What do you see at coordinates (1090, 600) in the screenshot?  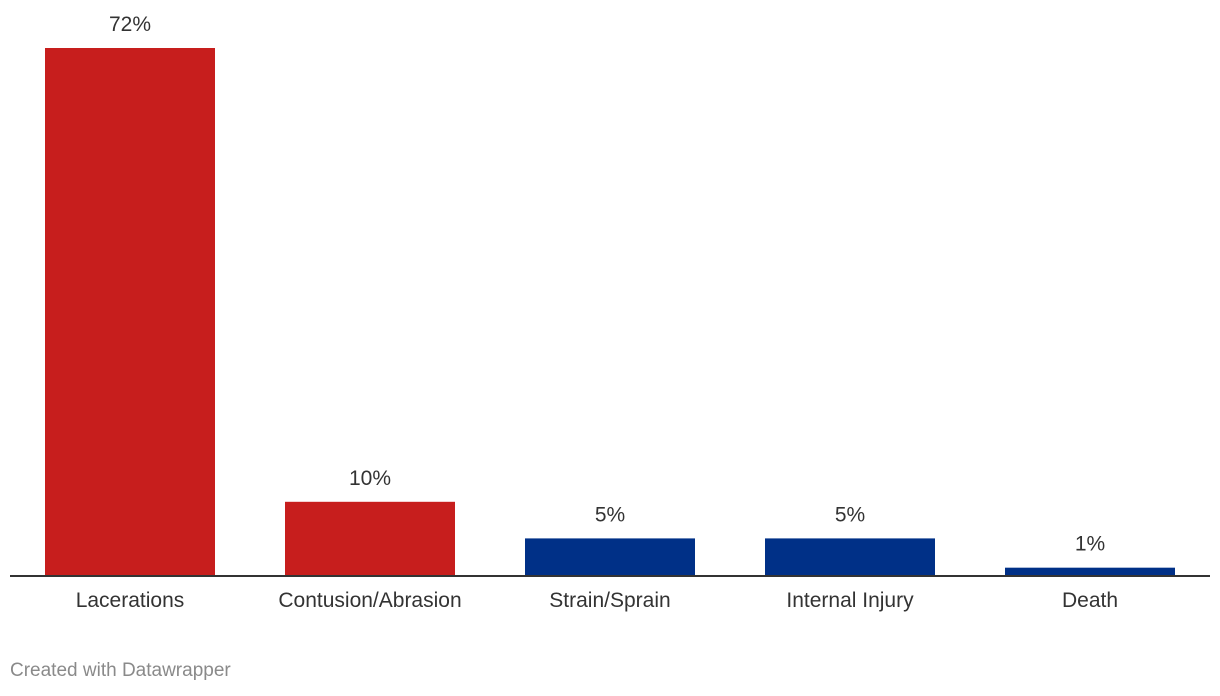 I see `category-label: Death` at bounding box center [1090, 600].